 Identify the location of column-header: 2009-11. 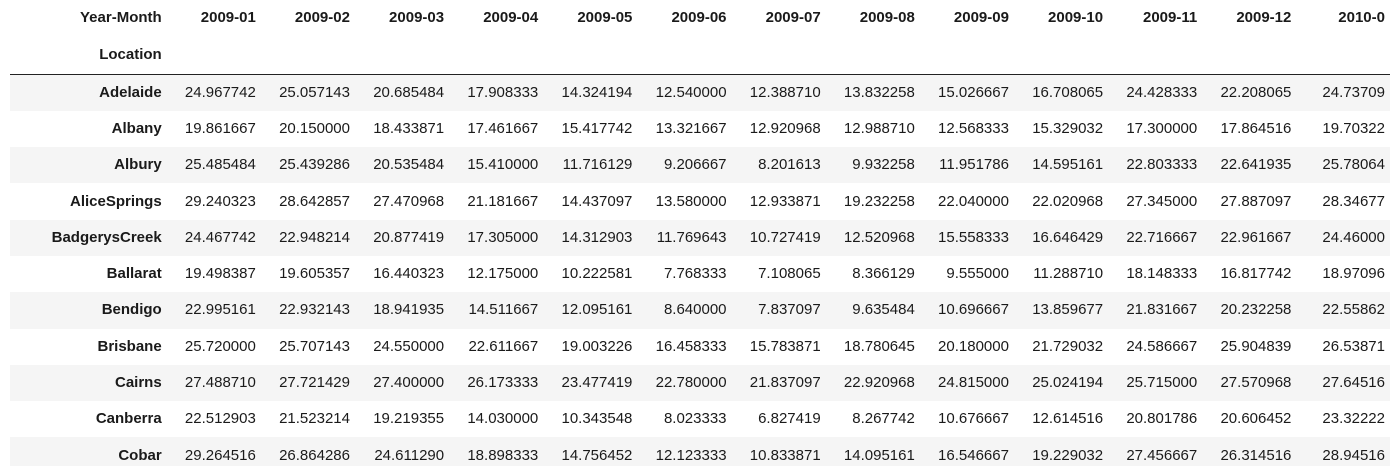
(1170, 17).